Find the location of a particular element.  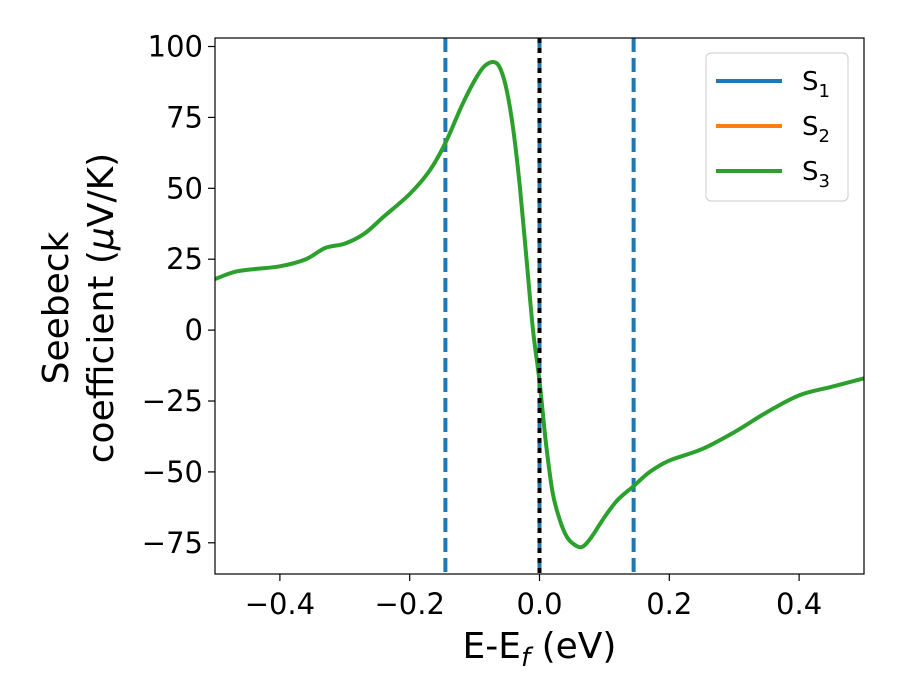

y-tick-label: −50 is located at coordinates (172, 472).